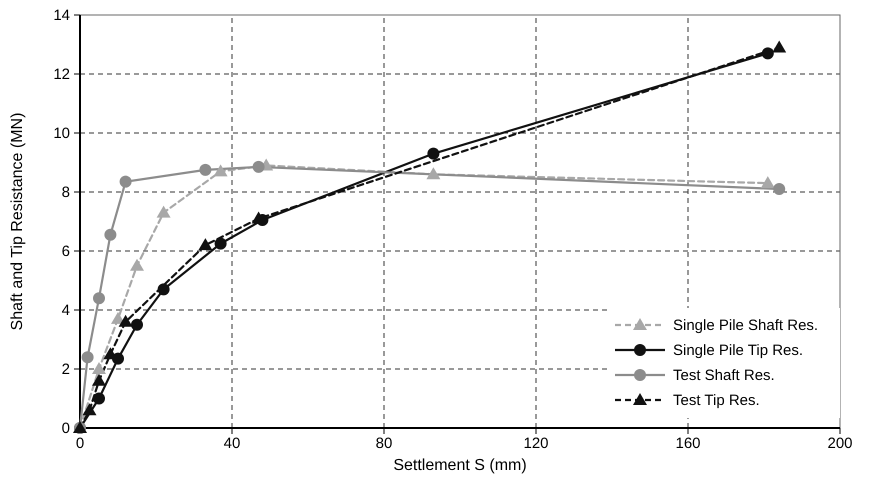 The width and height of the screenshot is (878, 498). Describe the element at coordinates (716, 400) in the screenshot. I see `legend-label: Test Tip Res.` at that location.